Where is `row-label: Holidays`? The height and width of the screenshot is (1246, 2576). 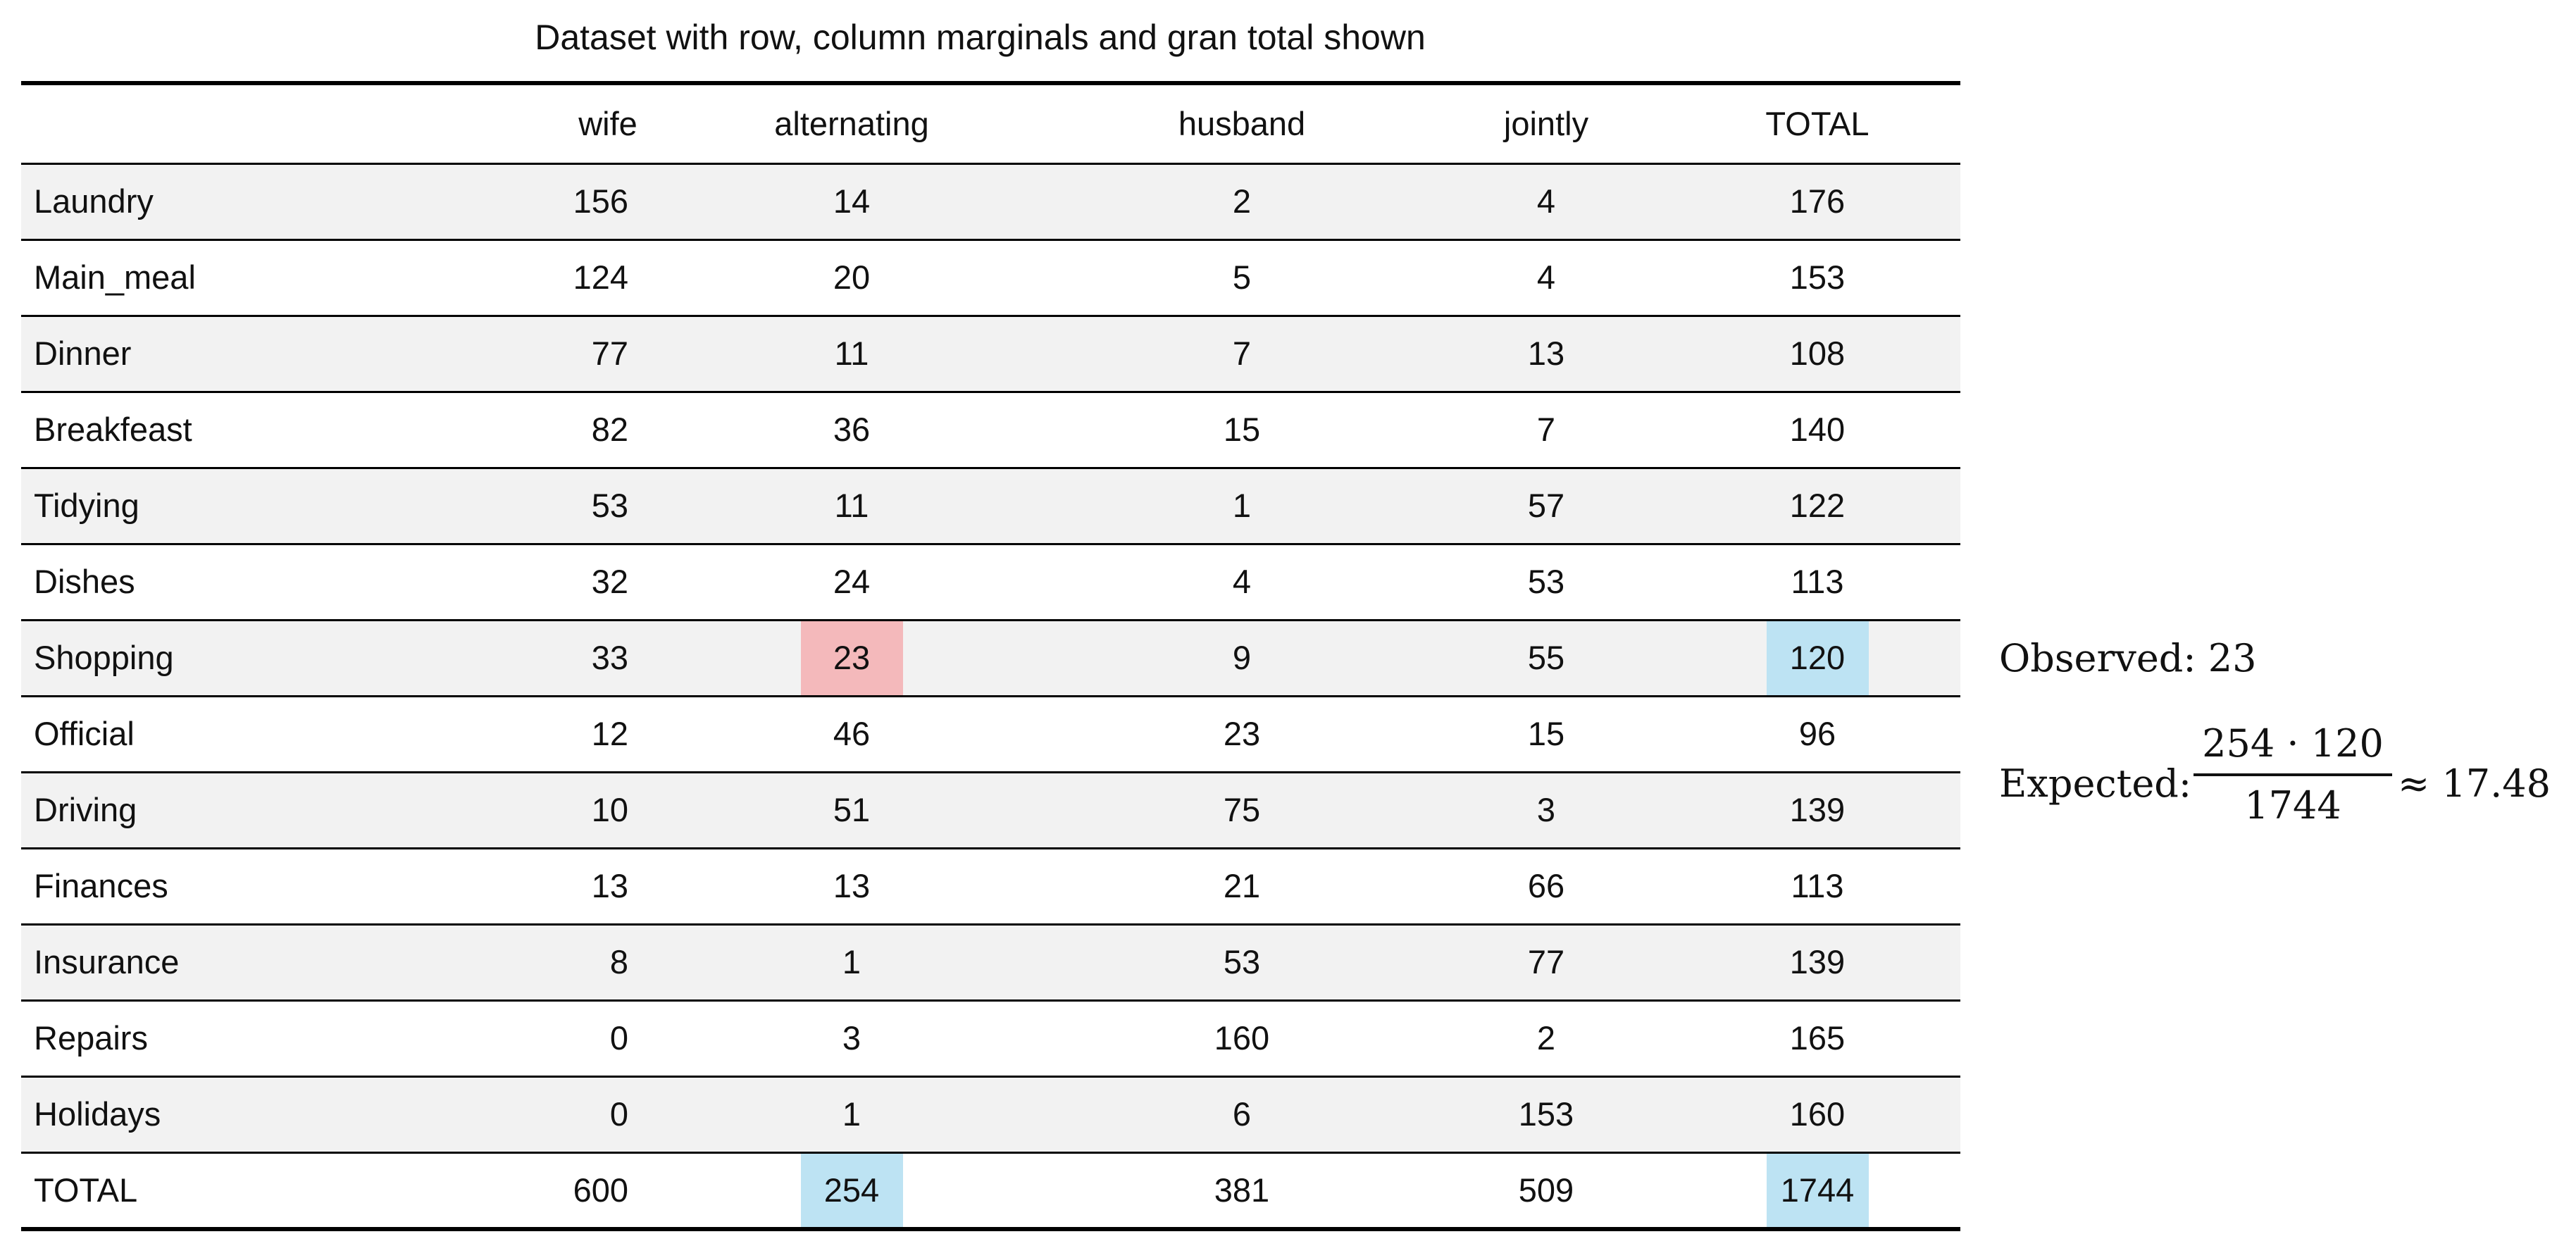
row-label: Holidays is located at coordinates (97, 1114).